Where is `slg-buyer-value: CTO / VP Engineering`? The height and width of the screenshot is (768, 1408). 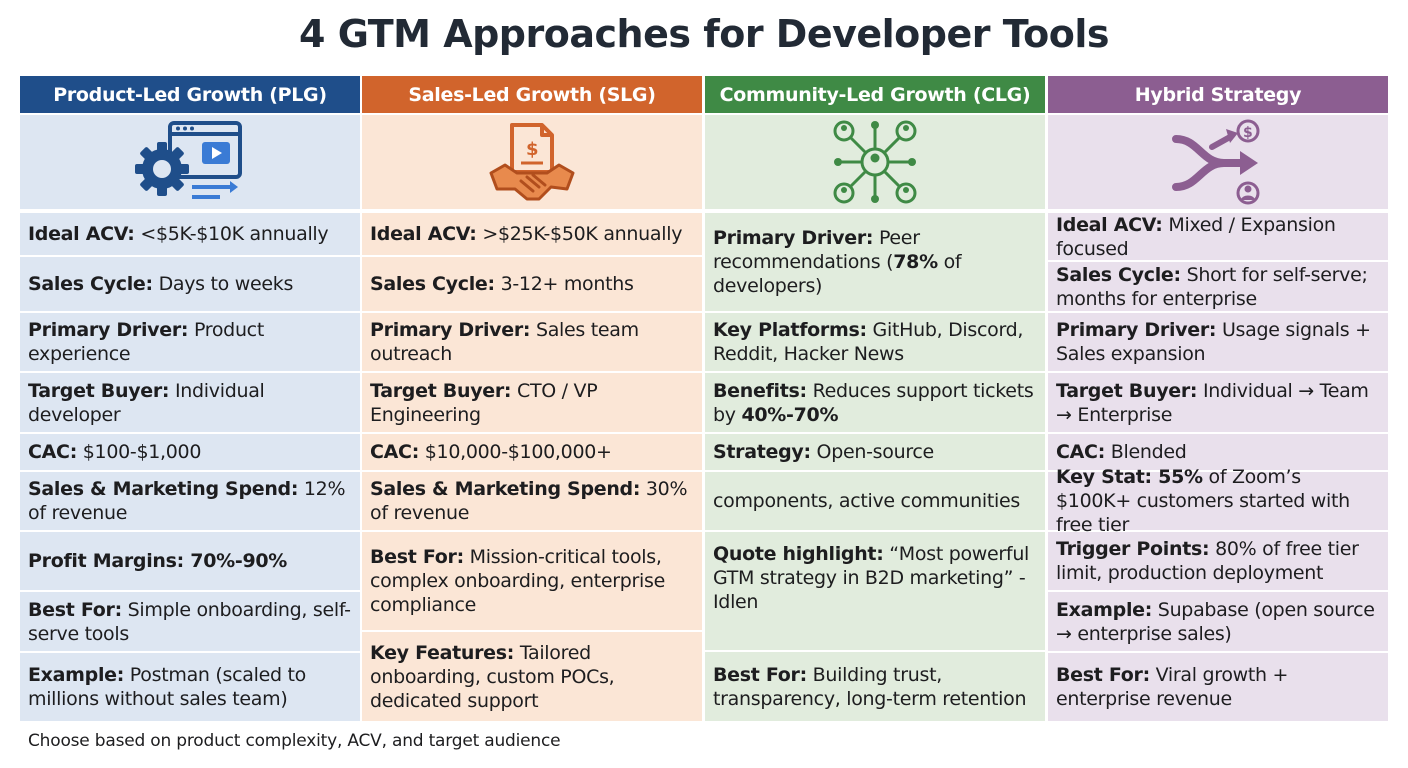 slg-buyer-value: CTO / VP Engineering is located at coordinates (484, 402).